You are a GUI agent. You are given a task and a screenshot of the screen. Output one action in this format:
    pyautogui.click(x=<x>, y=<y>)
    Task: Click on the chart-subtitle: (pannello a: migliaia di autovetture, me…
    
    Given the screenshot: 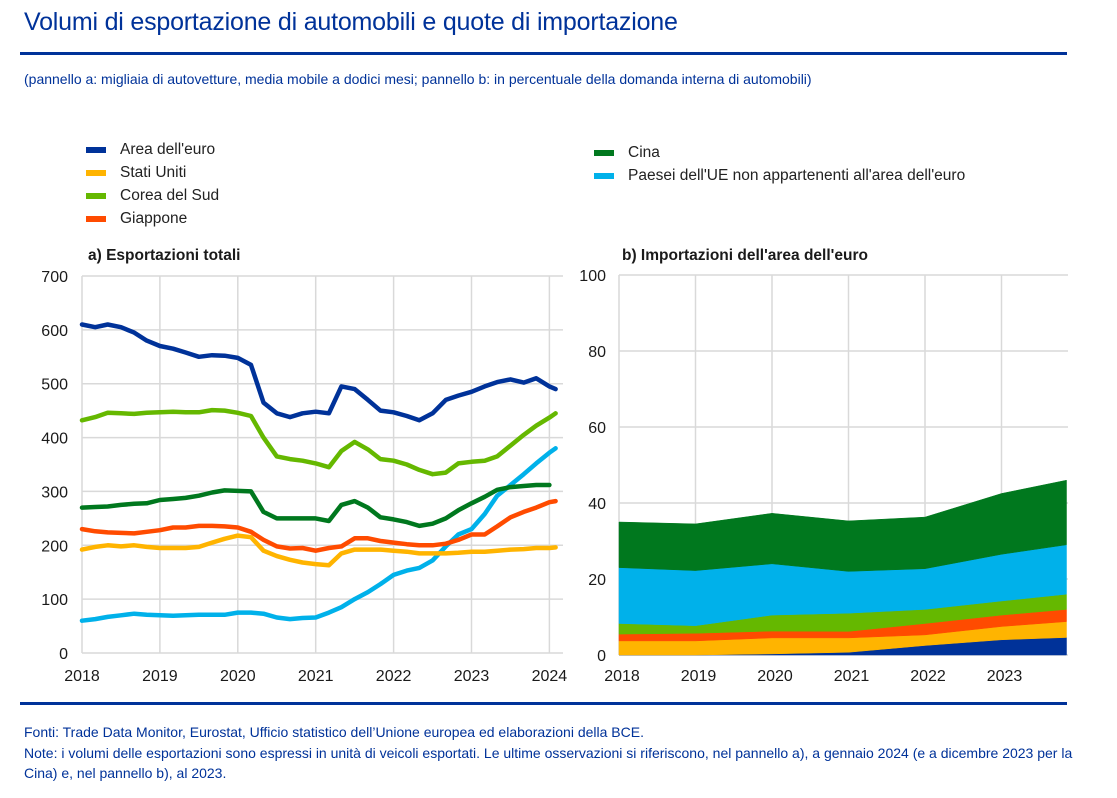 What is the action you would take?
    pyautogui.click(x=418, y=79)
    